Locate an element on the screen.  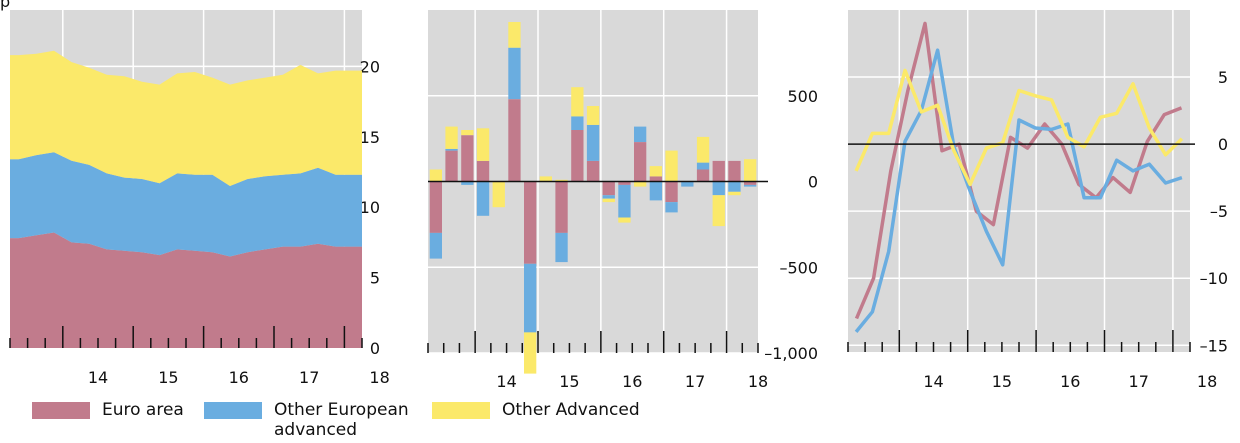
legend-item-euro-area: Euro area is located at coordinates (108, 410).